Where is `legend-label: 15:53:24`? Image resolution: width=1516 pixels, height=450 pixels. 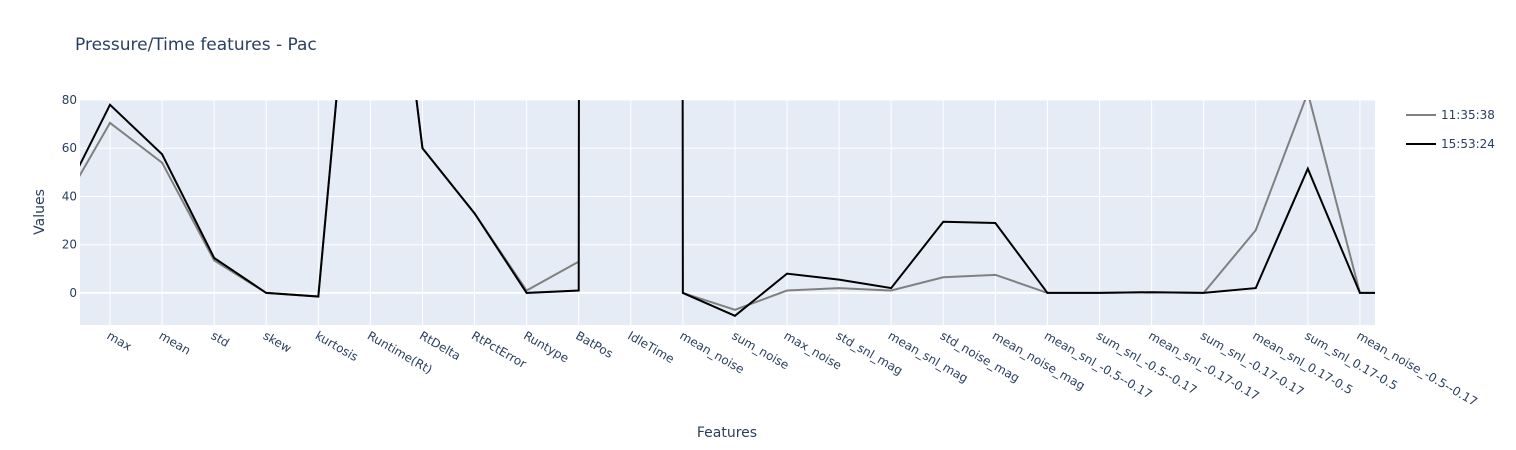
legend-label: 15:53:24 is located at coordinates (1468, 144).